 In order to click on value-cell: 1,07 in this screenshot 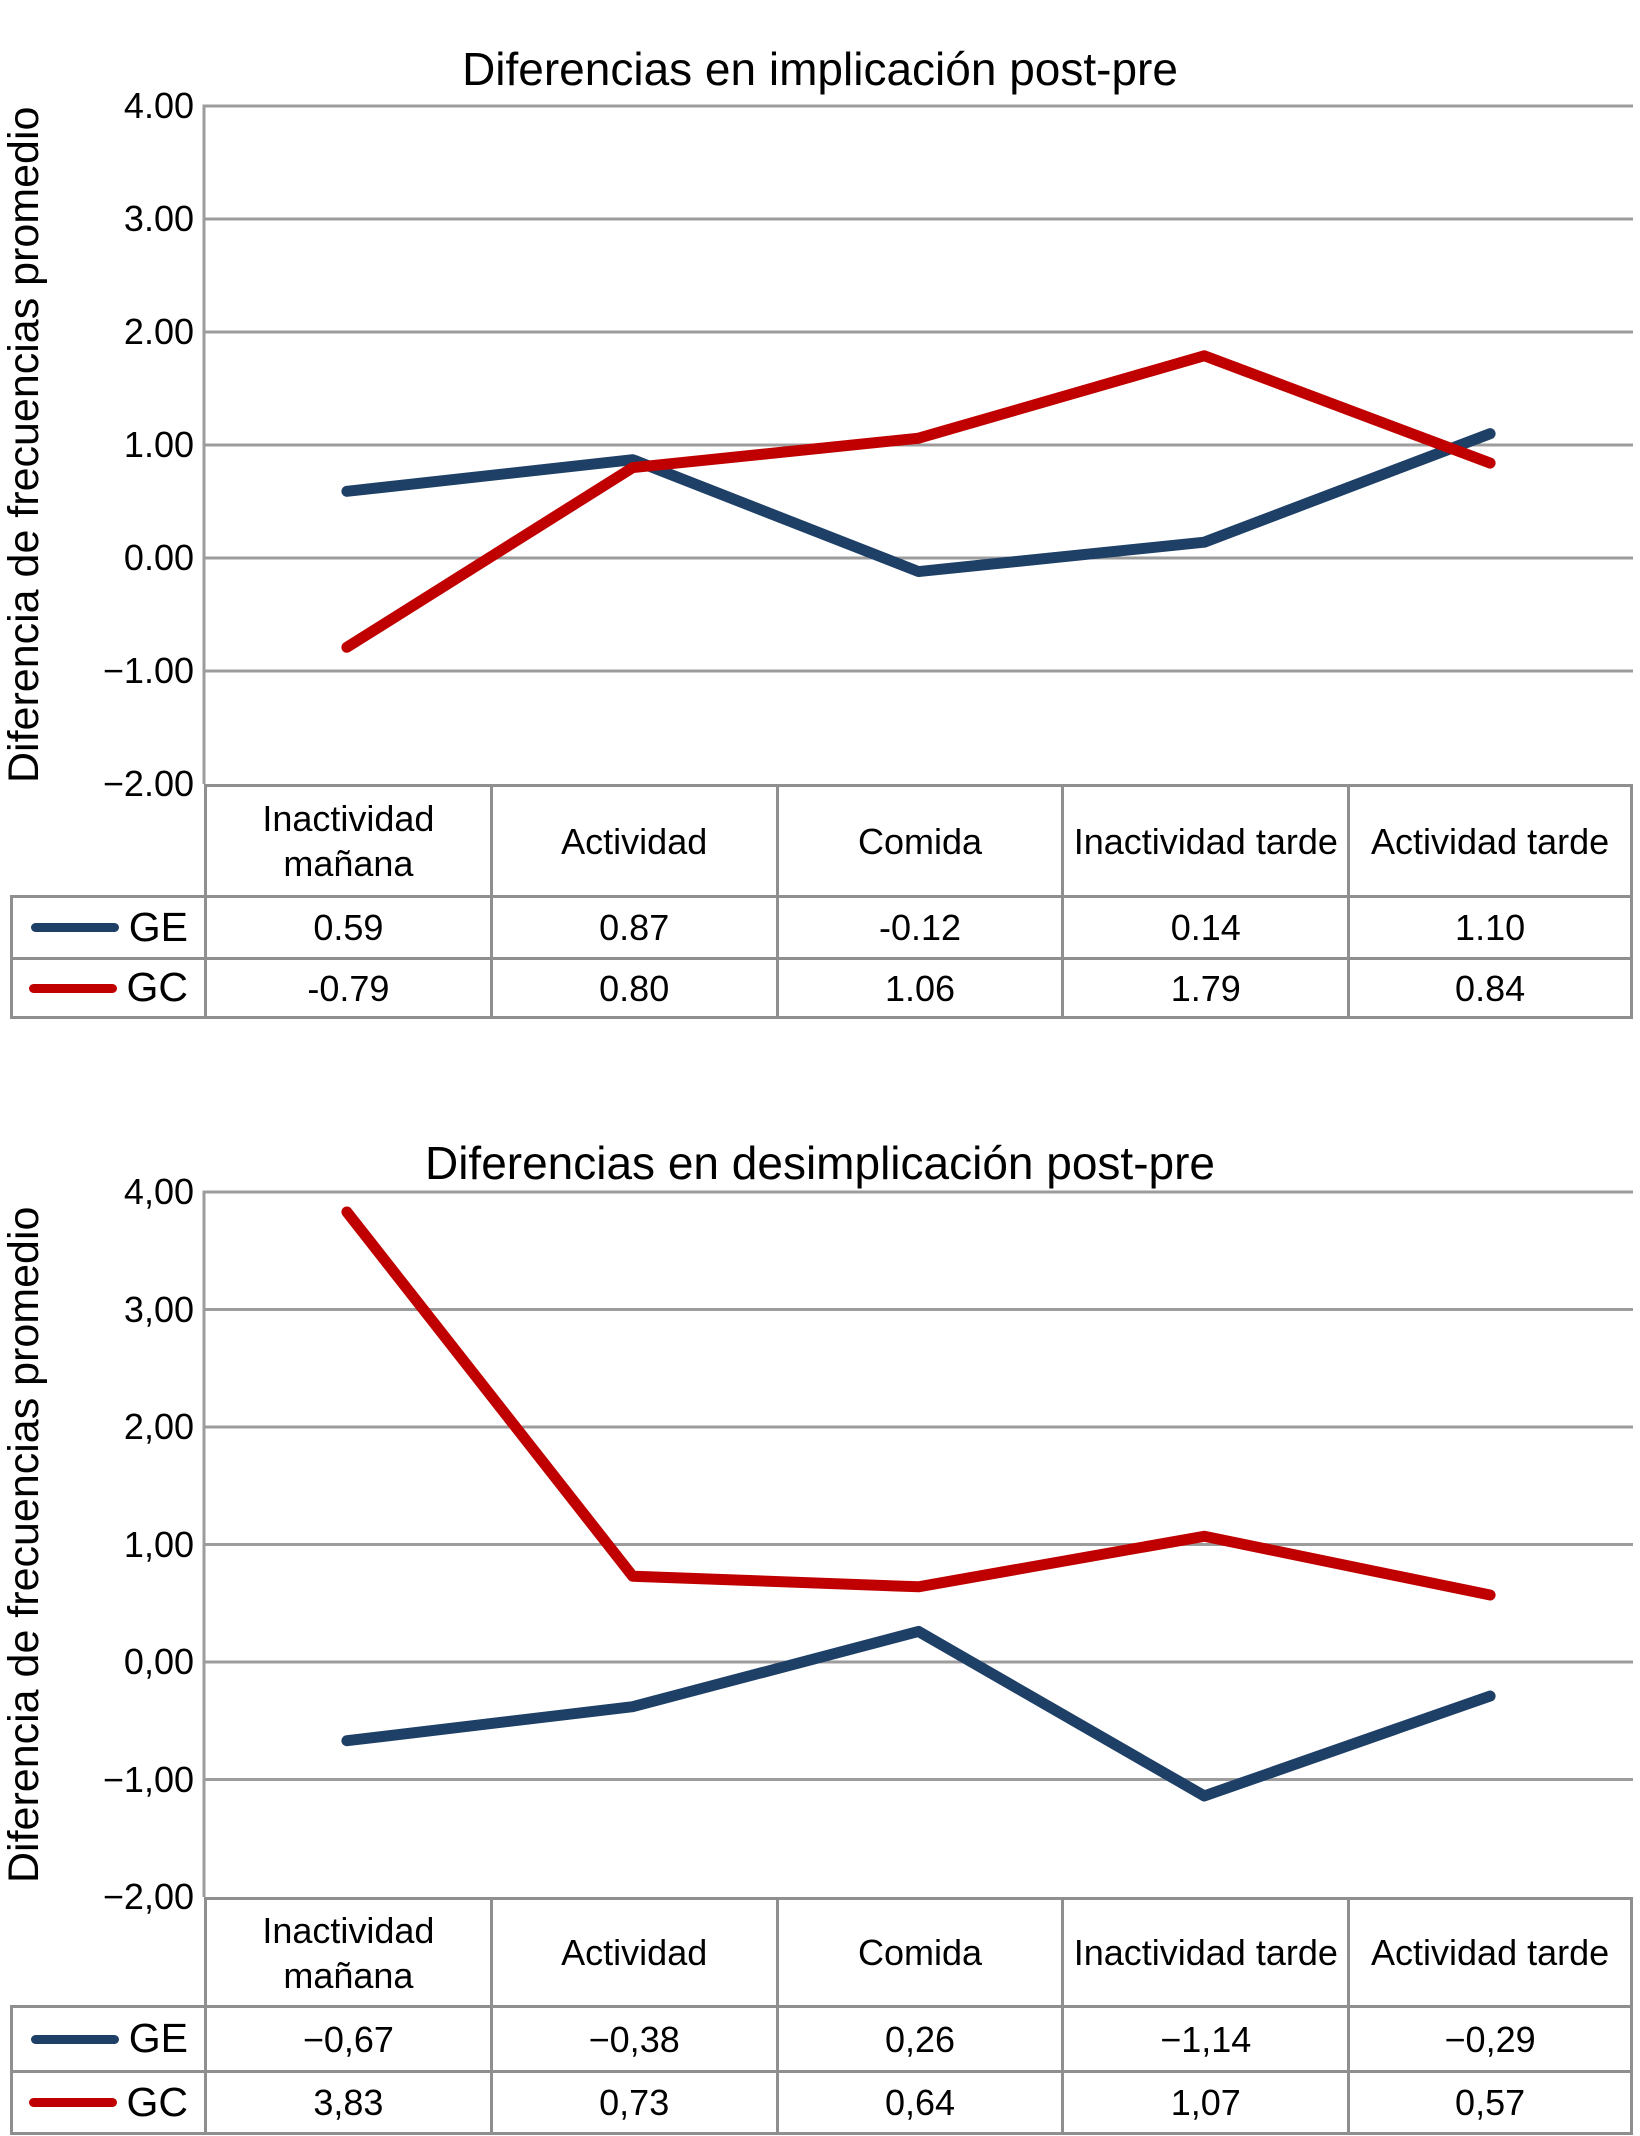, I will do `click(1204, 2102)`.